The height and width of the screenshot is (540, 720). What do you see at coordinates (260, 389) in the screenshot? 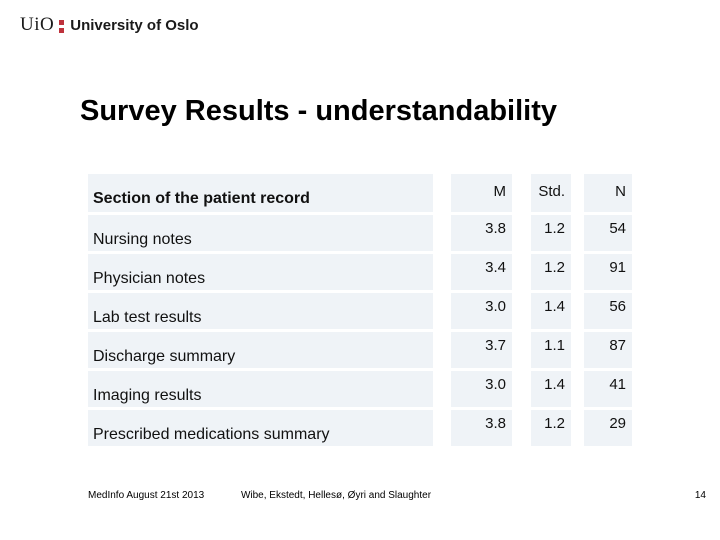
I see `row-label: Imaging results` at bounding box center [260, 389].